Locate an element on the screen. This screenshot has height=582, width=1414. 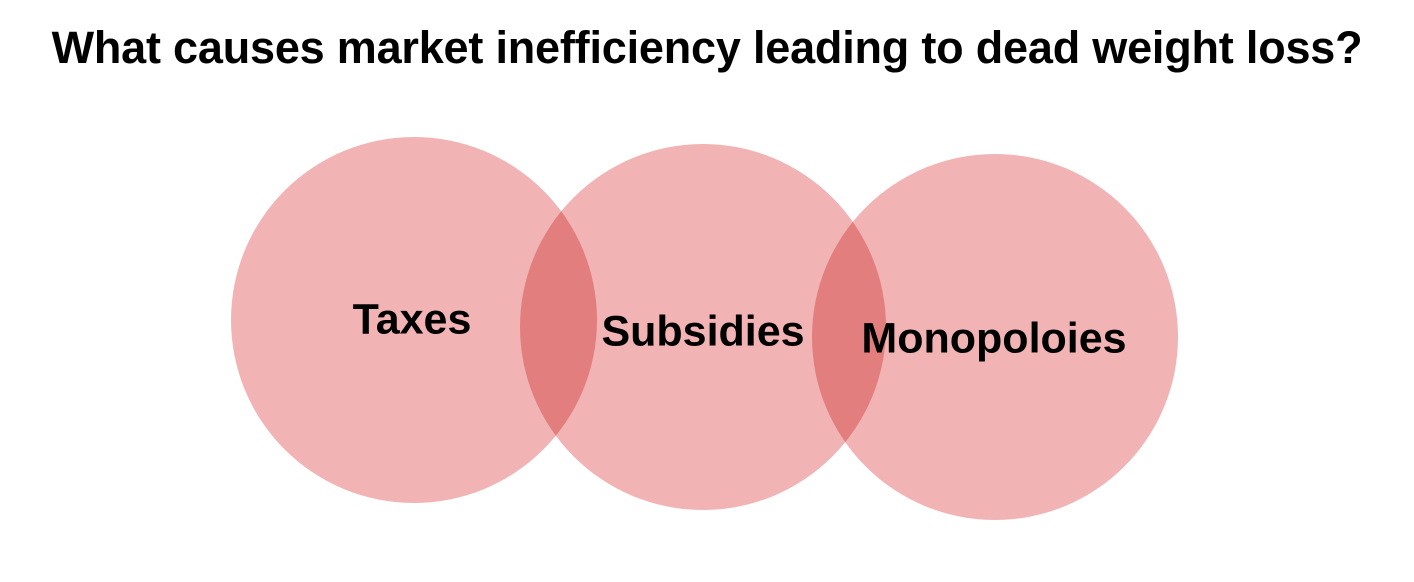
label-monopoloies: Monopoloies is located at coordinates (993, 338).